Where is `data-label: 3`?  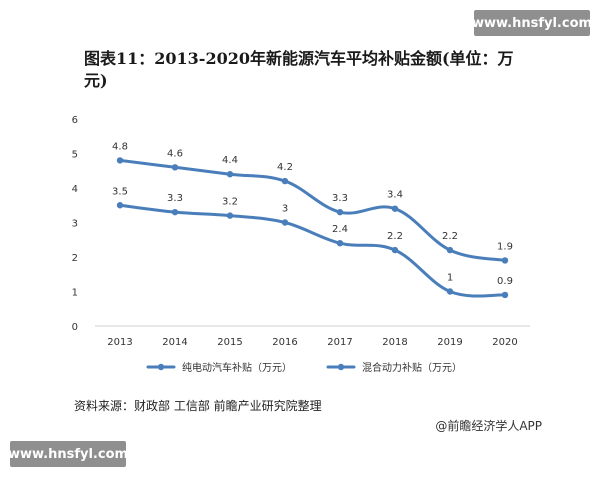
data-label: 3 is located at coordinates (285, 209).